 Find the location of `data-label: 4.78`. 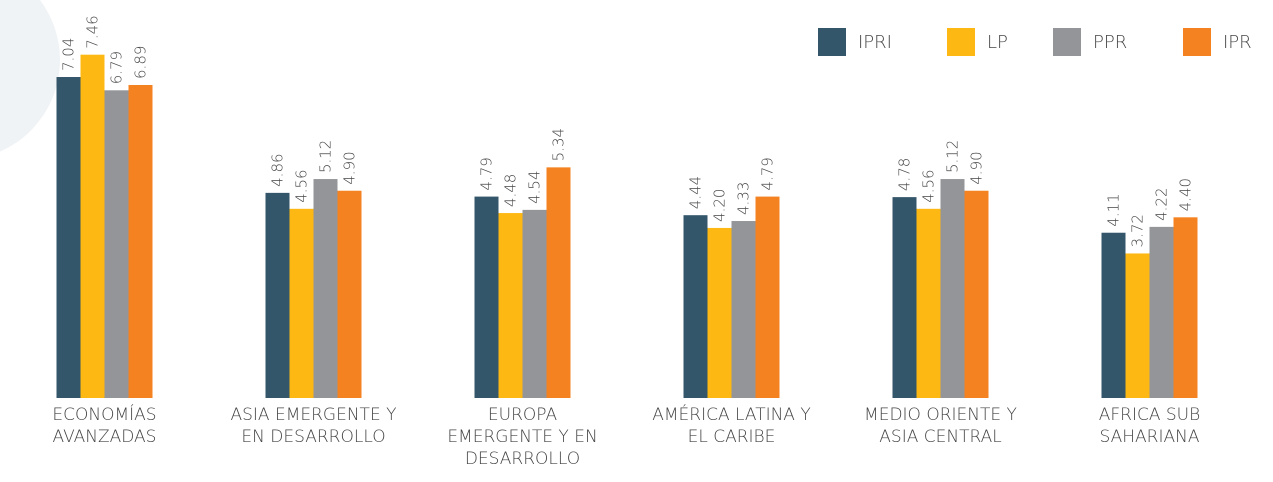

data-label: 4.78 is located at coordinates (905, 174).